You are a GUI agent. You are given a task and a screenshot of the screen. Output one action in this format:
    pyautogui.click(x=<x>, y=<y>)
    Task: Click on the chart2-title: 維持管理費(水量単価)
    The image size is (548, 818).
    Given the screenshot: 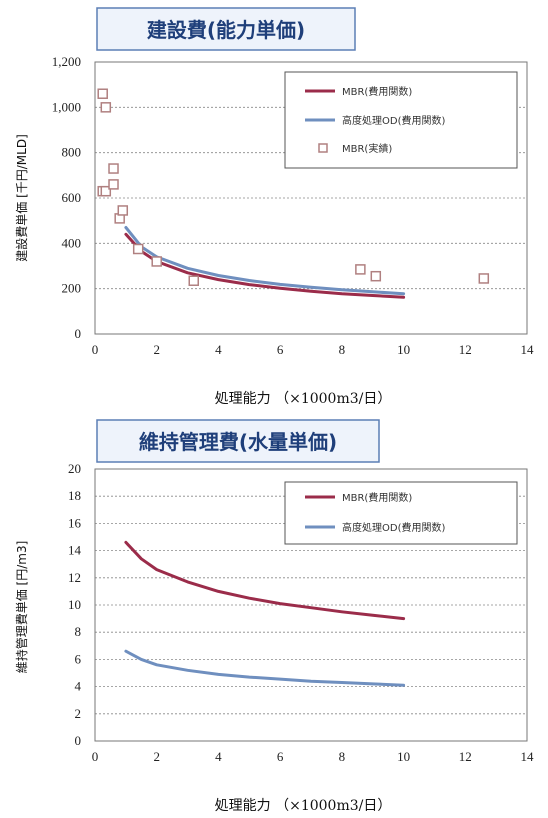 What is the action you would take?
    pyautogui.click(x=238, y=442)
    